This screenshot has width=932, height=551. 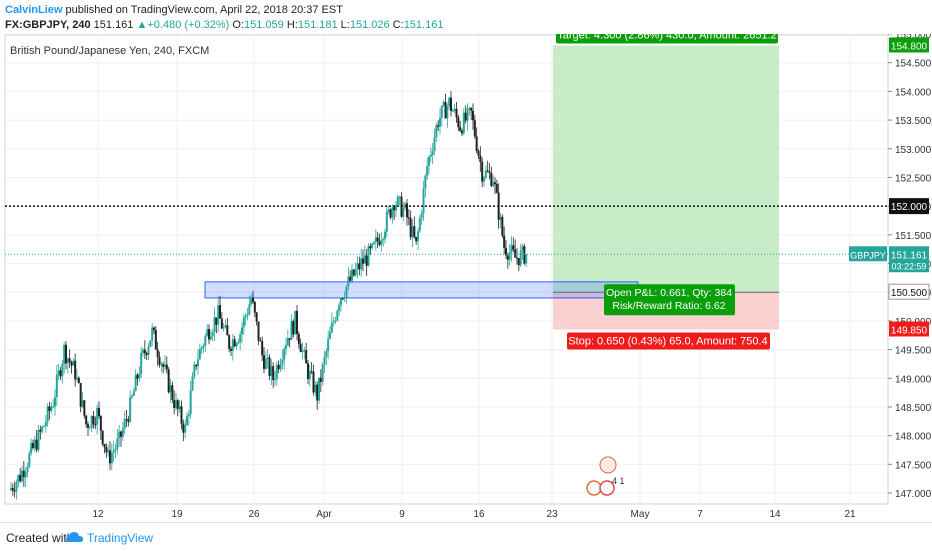 I want to click on tradingview-link: TradingView, so click(x=120, y=538).